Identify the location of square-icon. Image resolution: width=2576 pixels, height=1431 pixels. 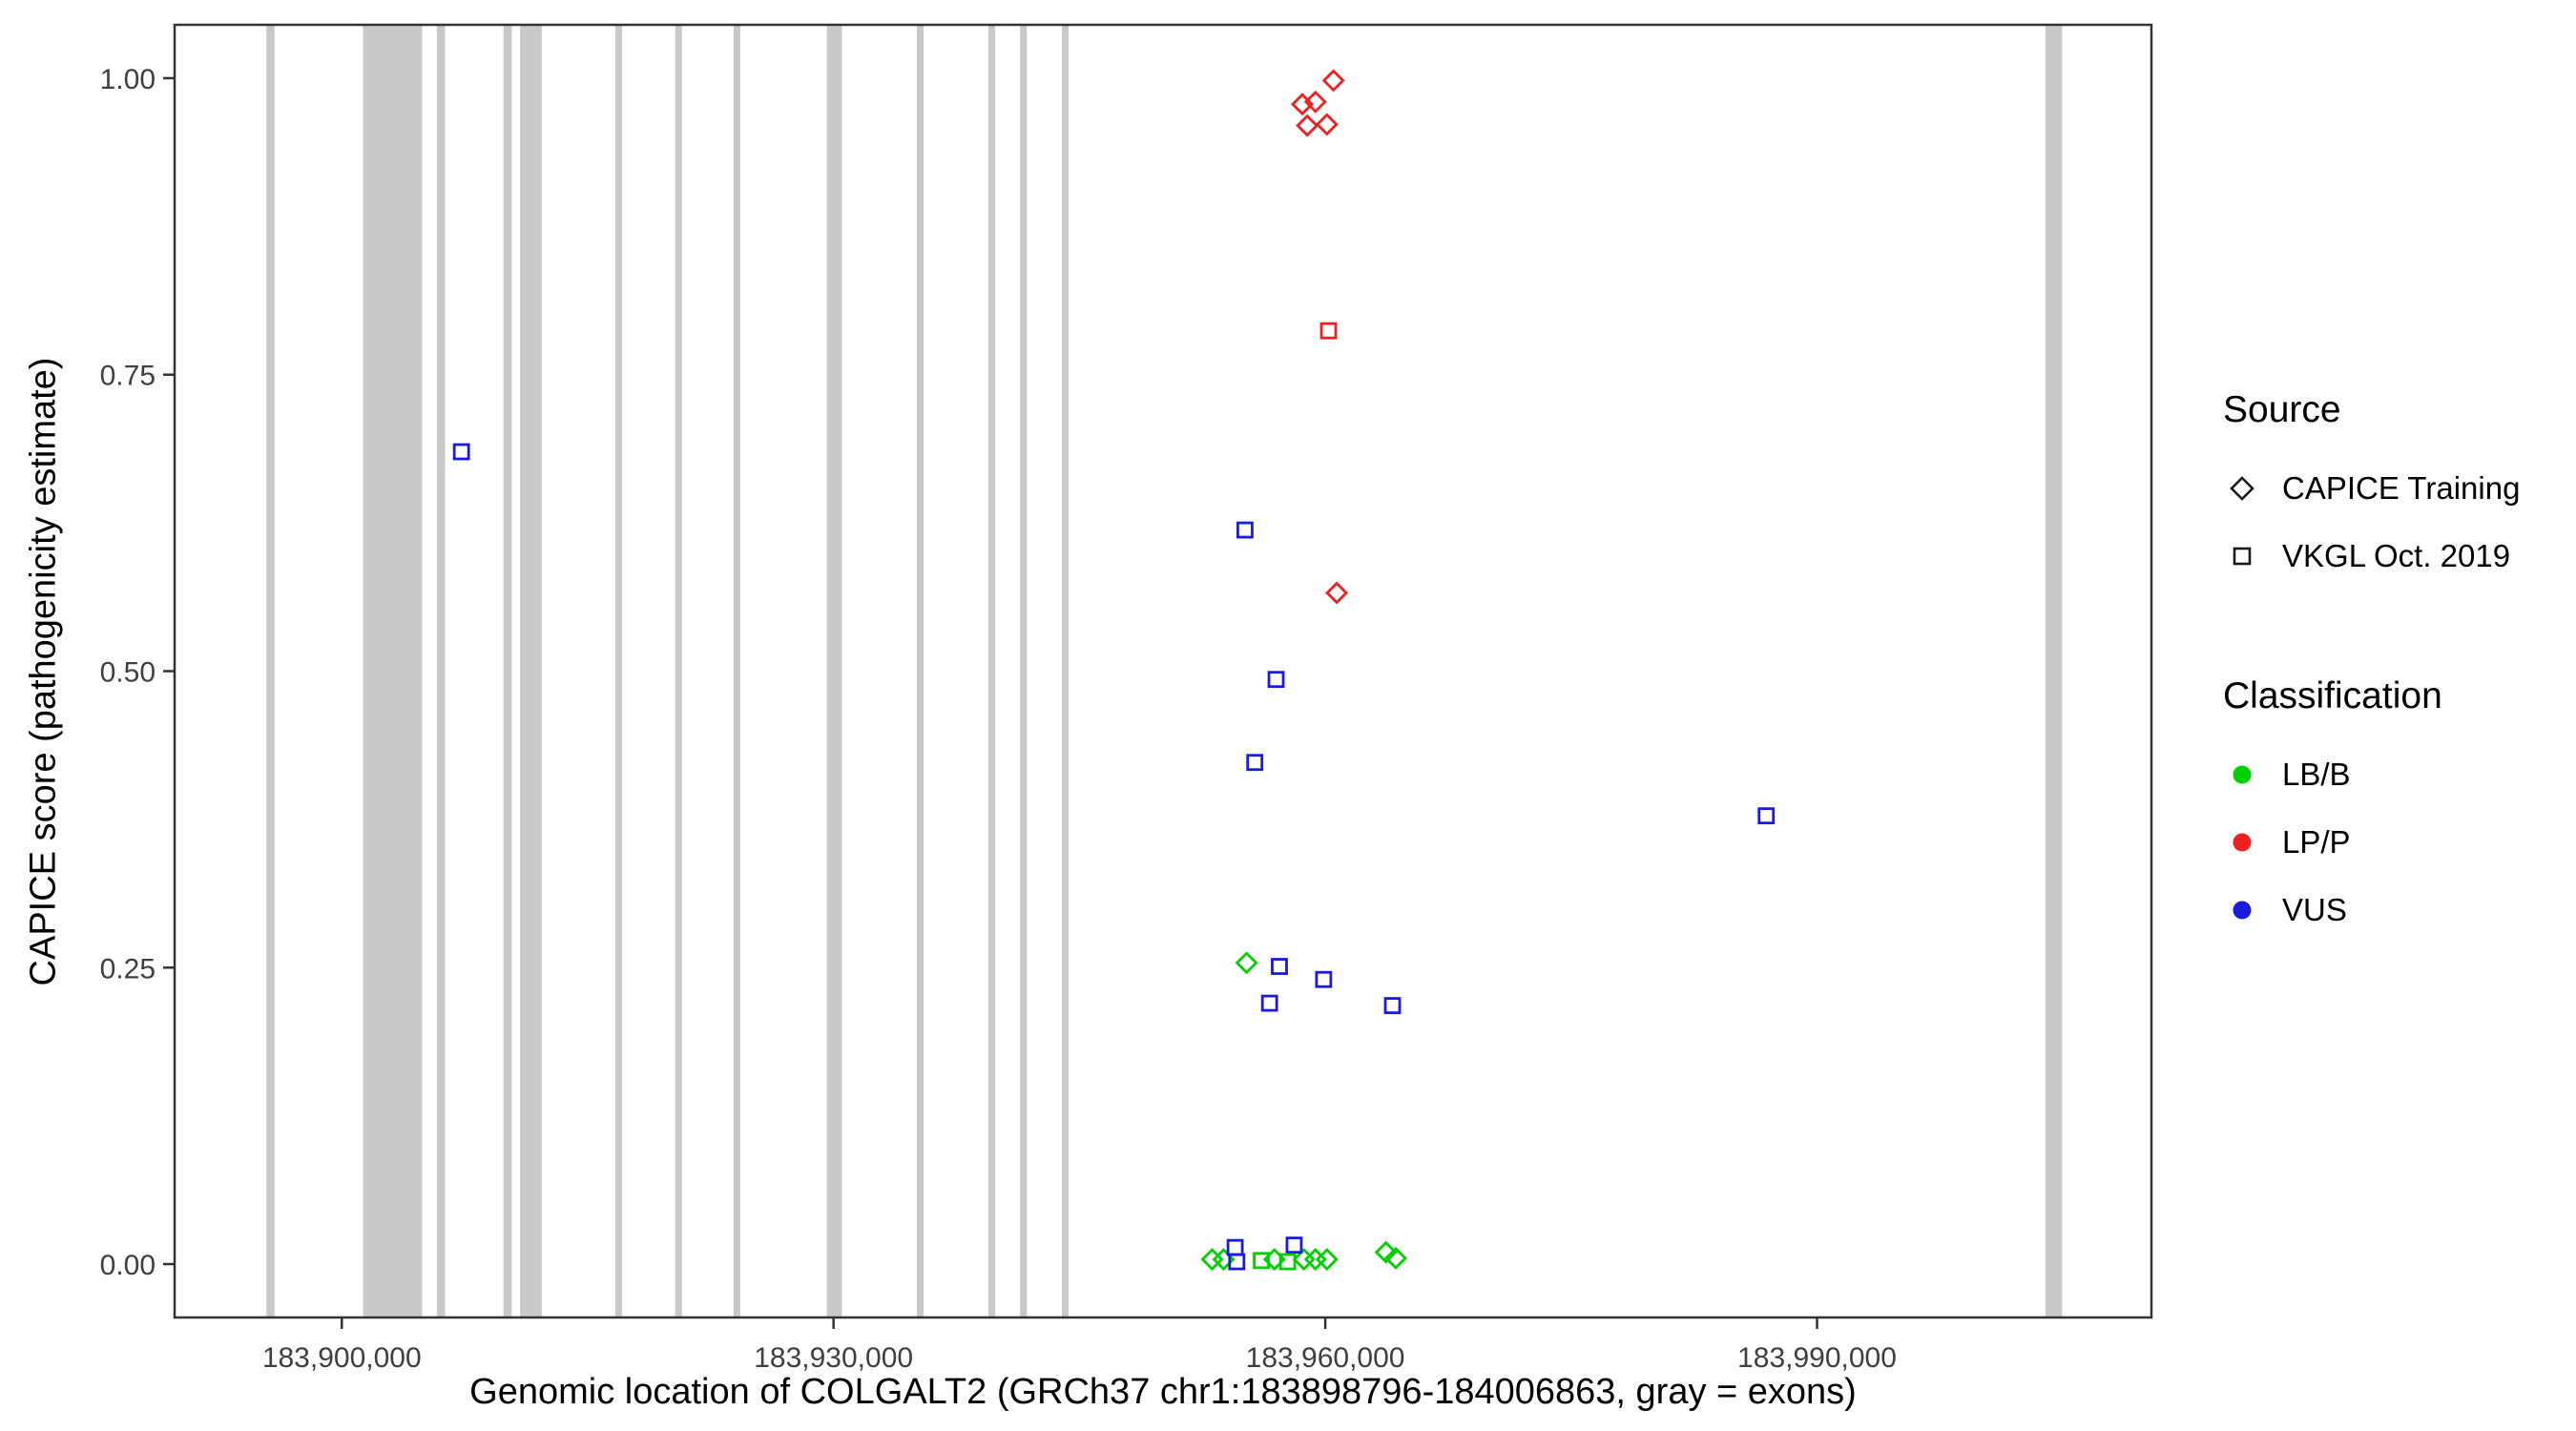
(2242, 556).